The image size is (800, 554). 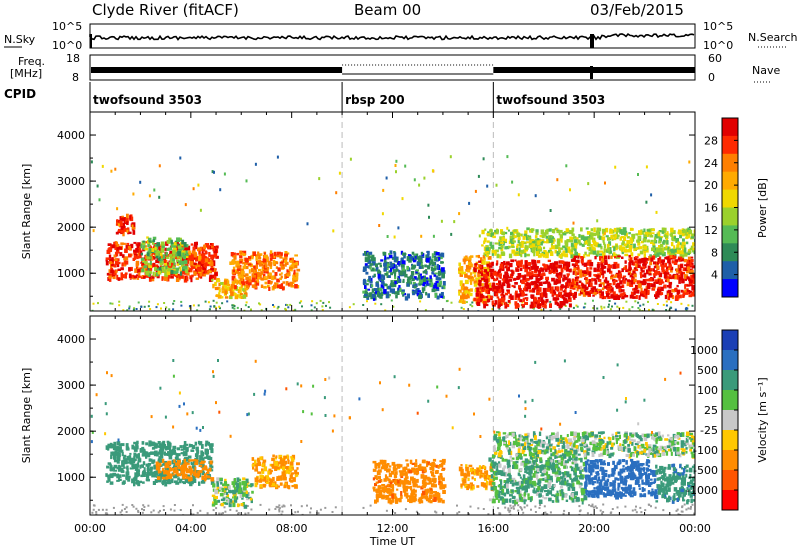 I want to click on beam-title: Beam 00, so click(x=387, y=10).